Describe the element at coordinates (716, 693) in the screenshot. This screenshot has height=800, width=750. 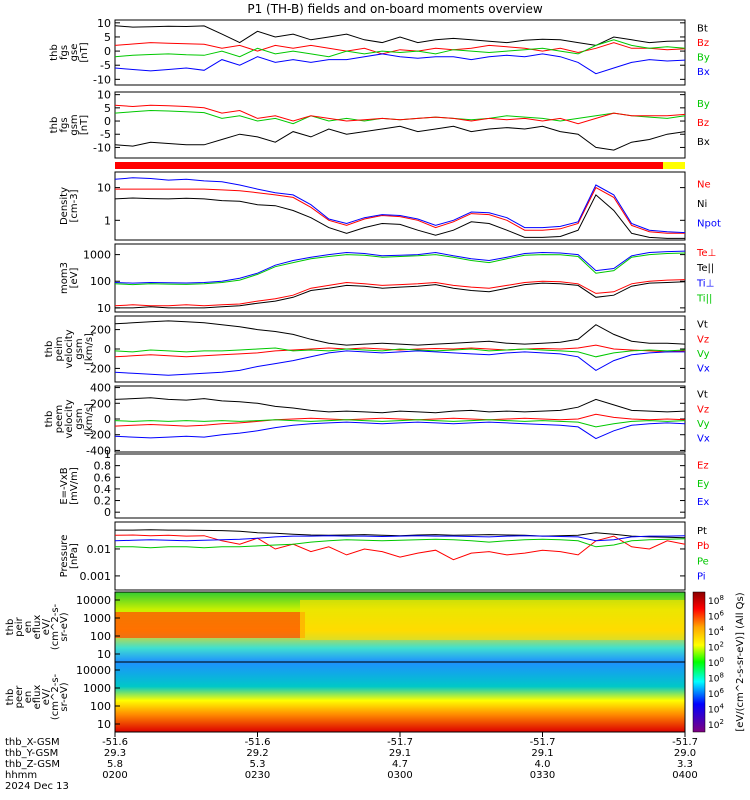
I see `colorbar-tick-label: 10⁶` at that location.